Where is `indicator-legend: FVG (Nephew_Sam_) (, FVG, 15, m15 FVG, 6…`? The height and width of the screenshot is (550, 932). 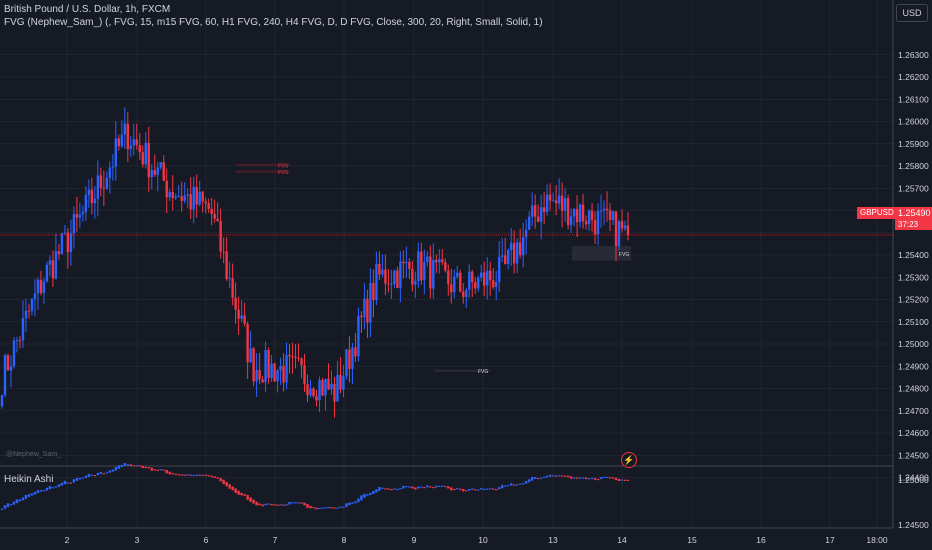
indicator-legend: FVG (Nephew_Sam_) (, FVG, 15, m15 FVG, 6… is located at coordinates (273, 22).